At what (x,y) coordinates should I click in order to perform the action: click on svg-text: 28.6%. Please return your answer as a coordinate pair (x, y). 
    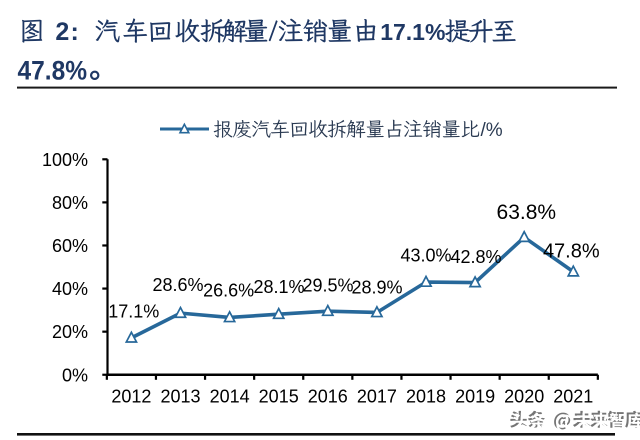
    Looking at the image, I should click on (177, 285).